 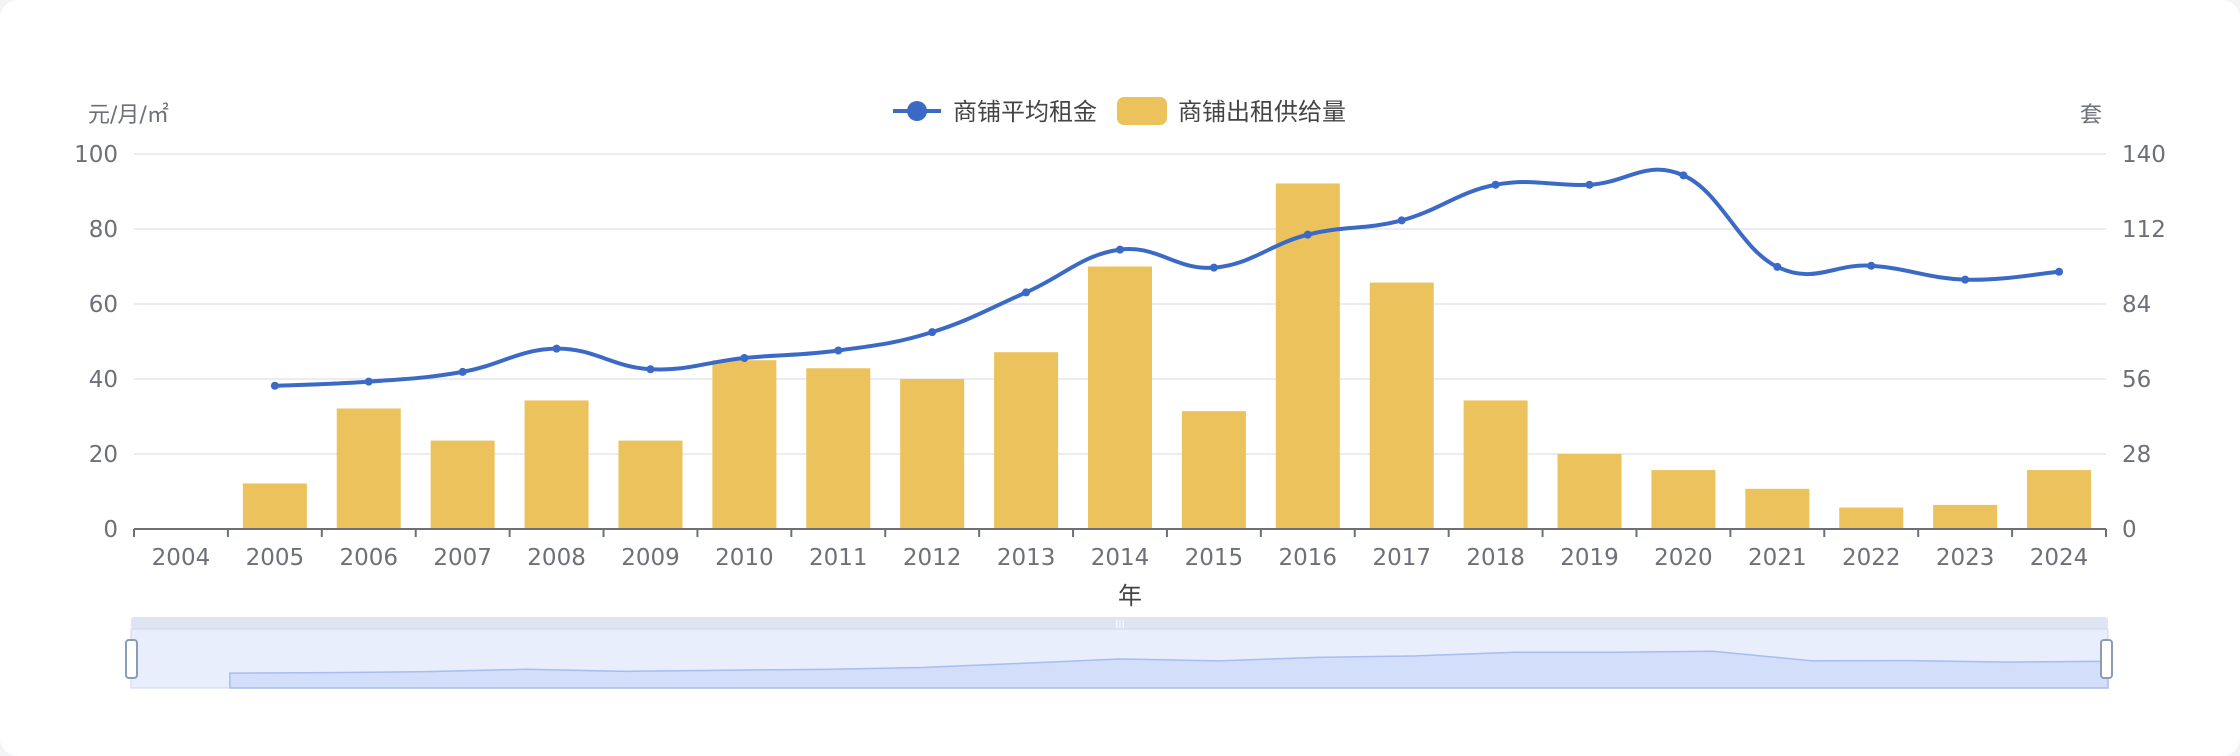 What do you see at coordinates (2136, 455) in the screenshot?
I see `y-right-tick-label: 28` at bounding box center [2136, 455].